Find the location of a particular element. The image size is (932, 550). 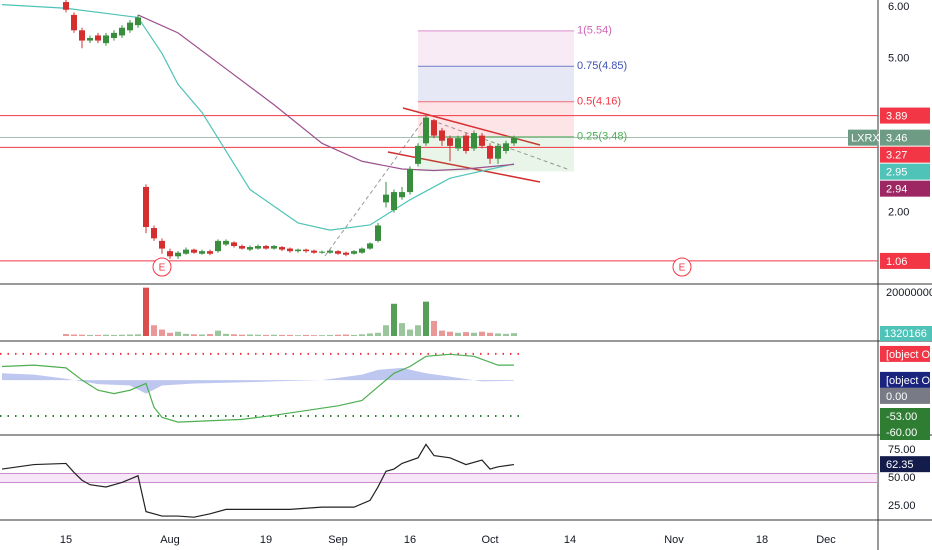

time-tick-label: Aug is located at coordinates (170, 540).